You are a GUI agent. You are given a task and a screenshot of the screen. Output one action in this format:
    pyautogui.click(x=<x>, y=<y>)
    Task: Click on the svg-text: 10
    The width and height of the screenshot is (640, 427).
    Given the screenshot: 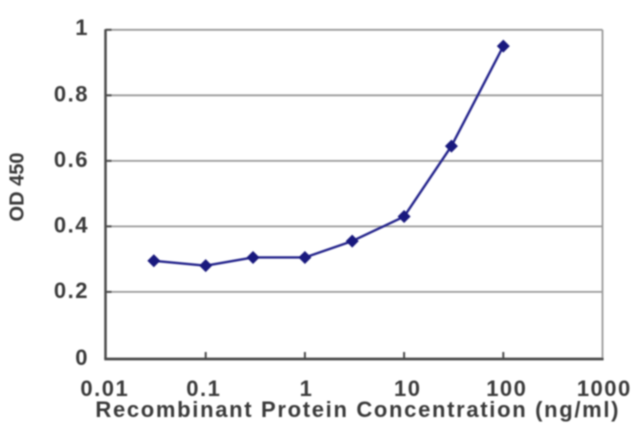 What is the action you would take?
    pyautogui.click(x=407, y=388)
    